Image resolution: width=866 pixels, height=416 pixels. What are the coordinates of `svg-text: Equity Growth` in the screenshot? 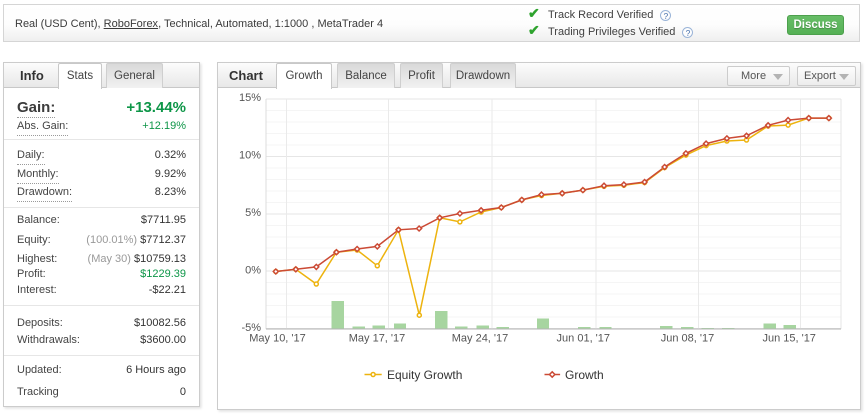 It's located at (424, 375).